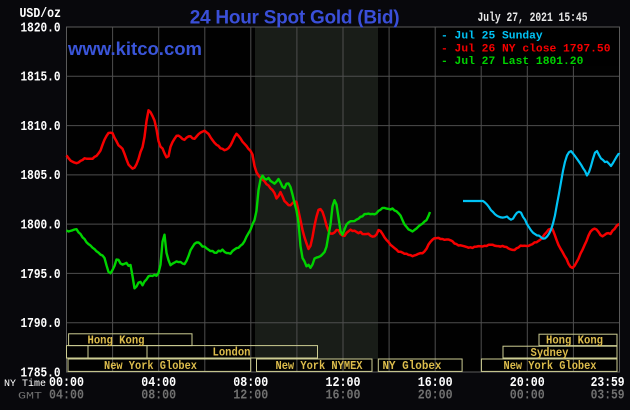 The height and width of the screenshot is (410, 630). What do you see at coordinates (295, 18) in the screenshot?
I see `svg-text: 24 Hour Spot Gold (Bid)` at bounding box center [295, 18].